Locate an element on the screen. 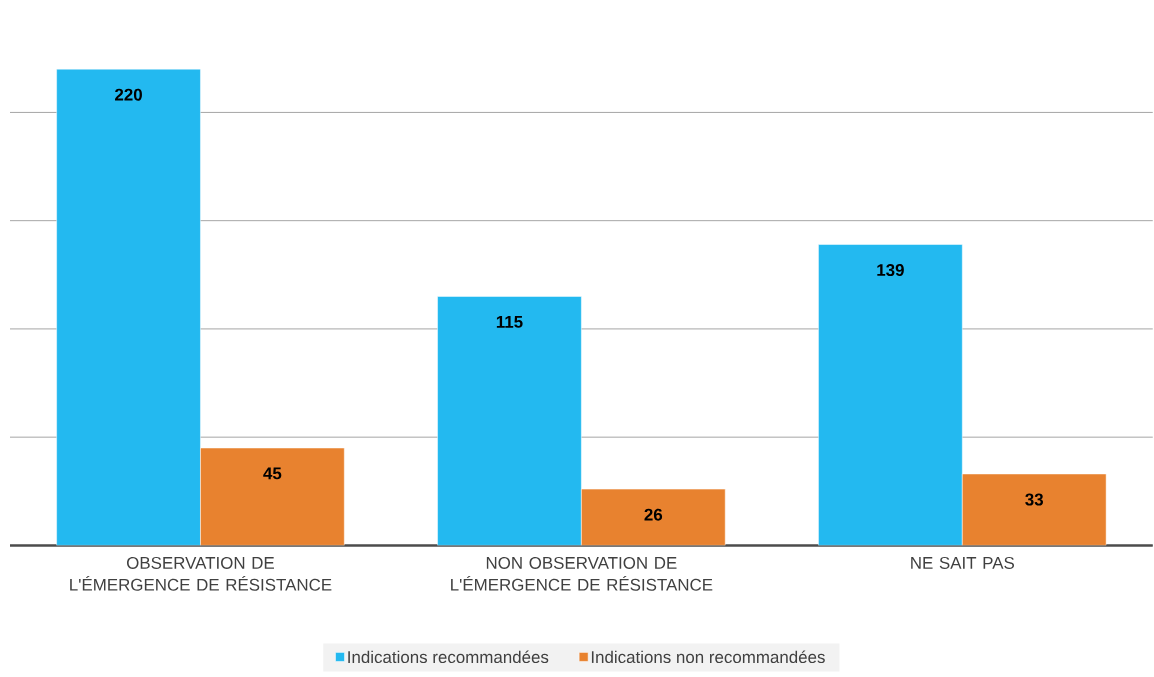 Image resolution: width=1154 pixels, height=677 pixels. data-label: 139 is located at coordinates (890, 269).